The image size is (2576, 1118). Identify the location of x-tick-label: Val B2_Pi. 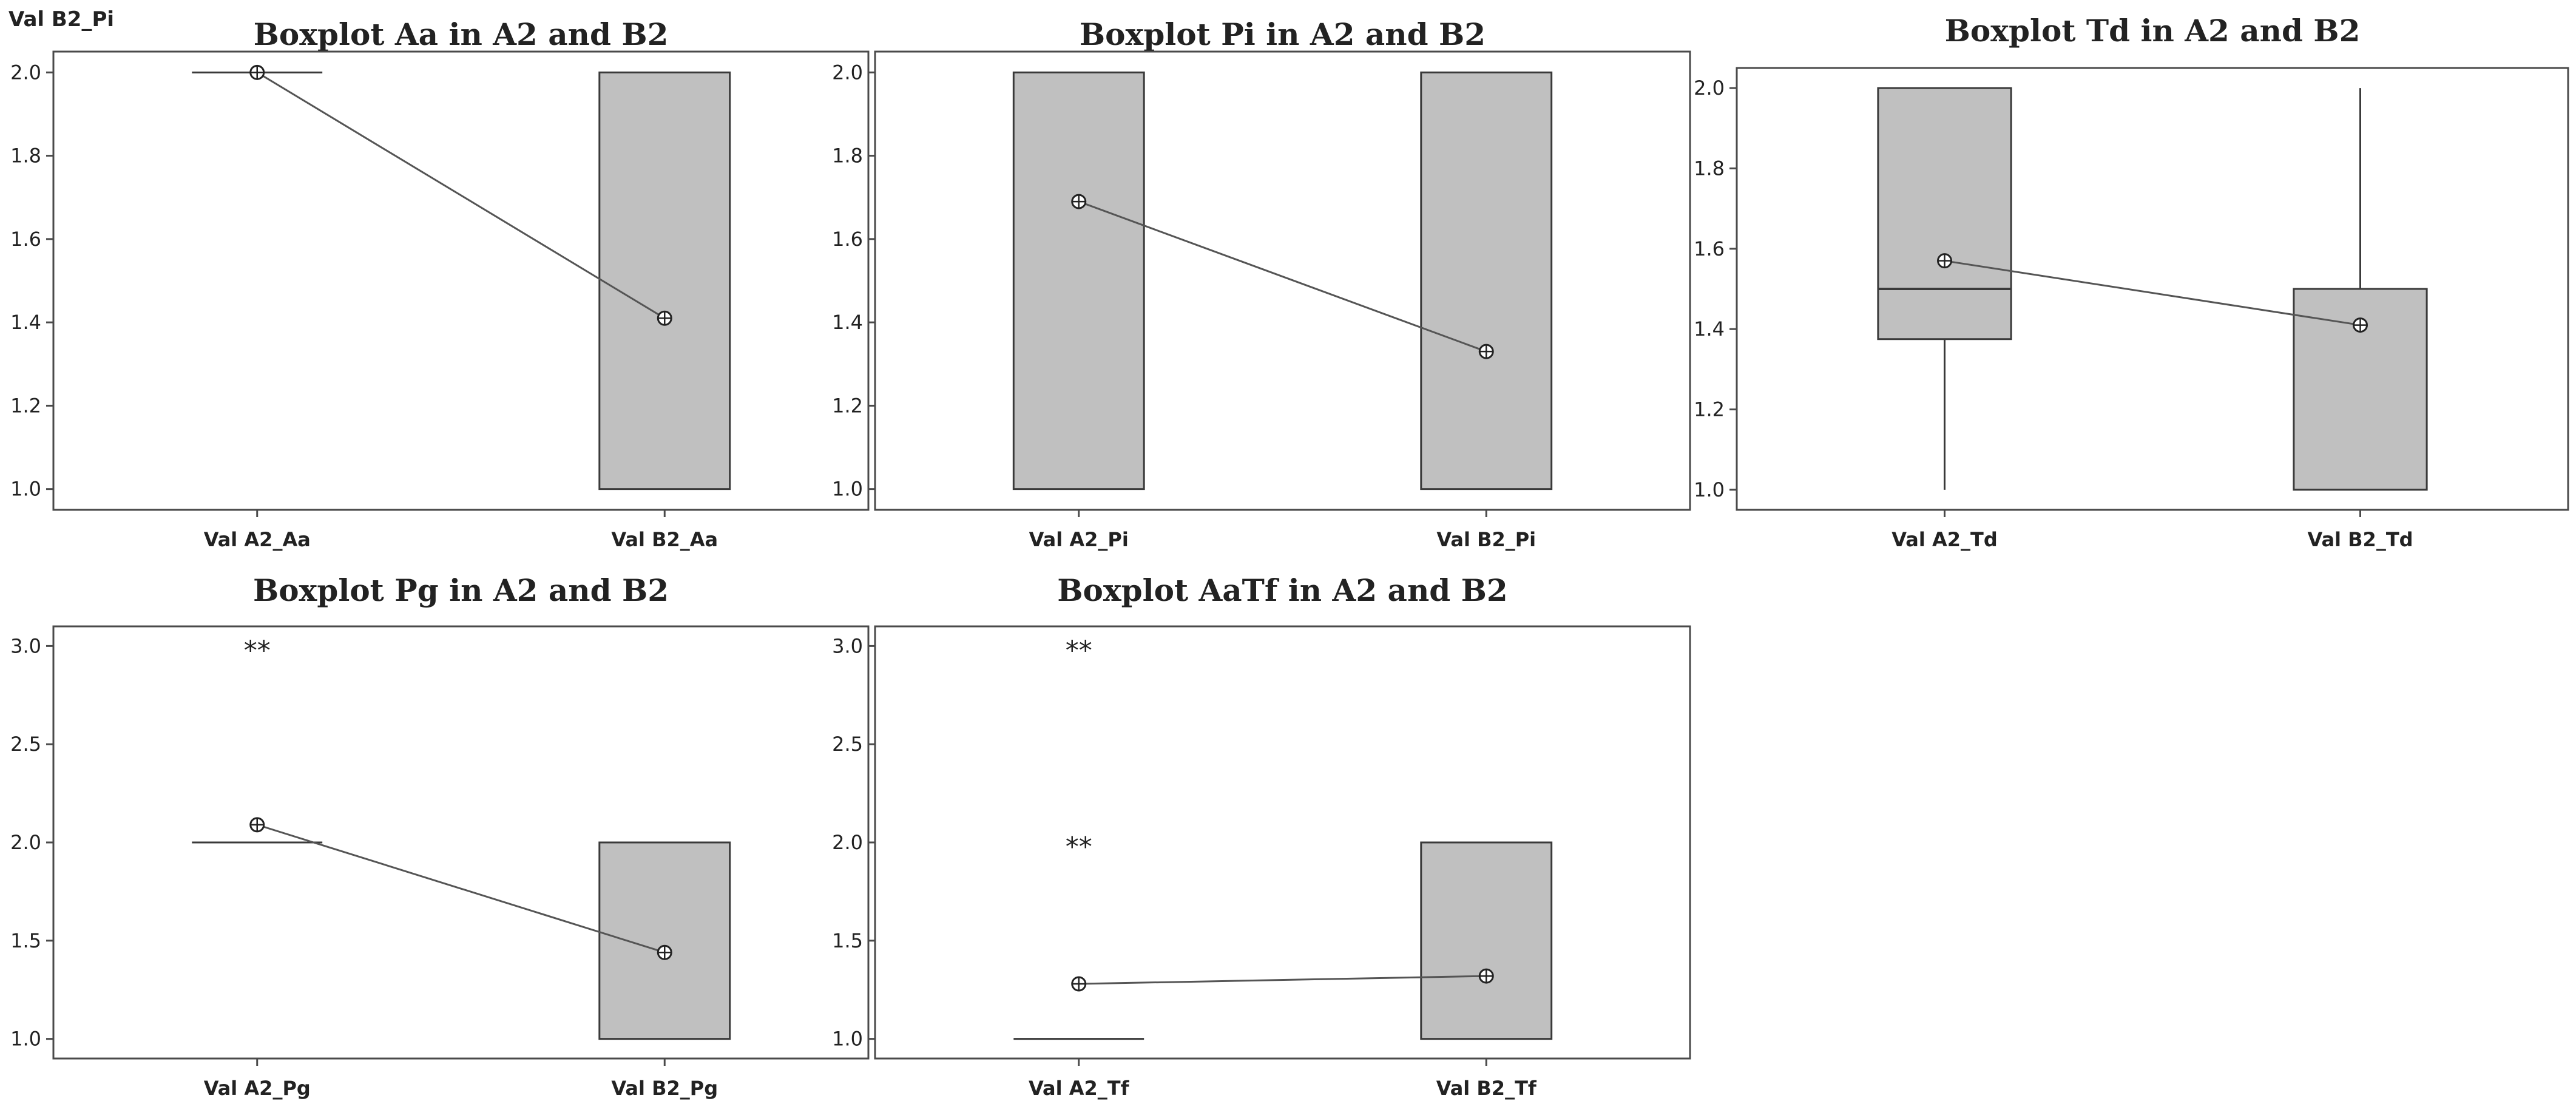
(1486, 540).